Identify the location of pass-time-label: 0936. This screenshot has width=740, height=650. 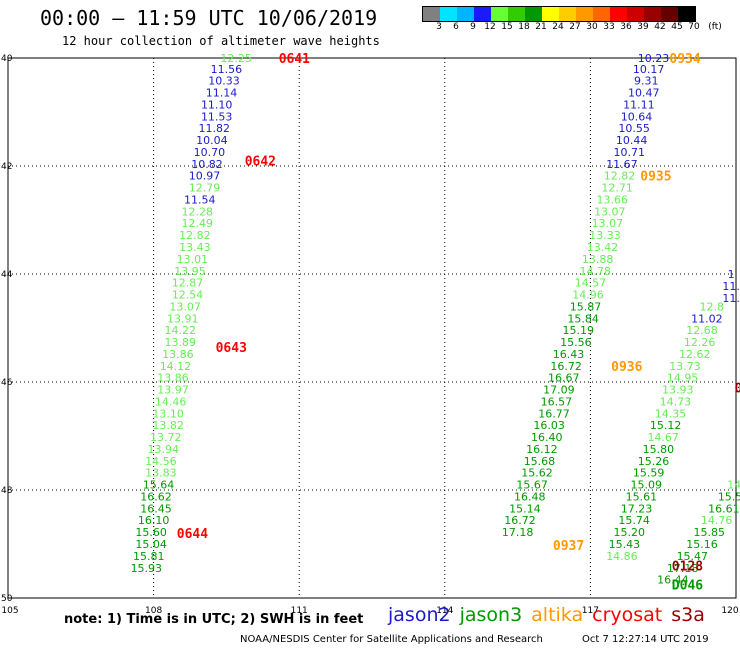
(626, 367).